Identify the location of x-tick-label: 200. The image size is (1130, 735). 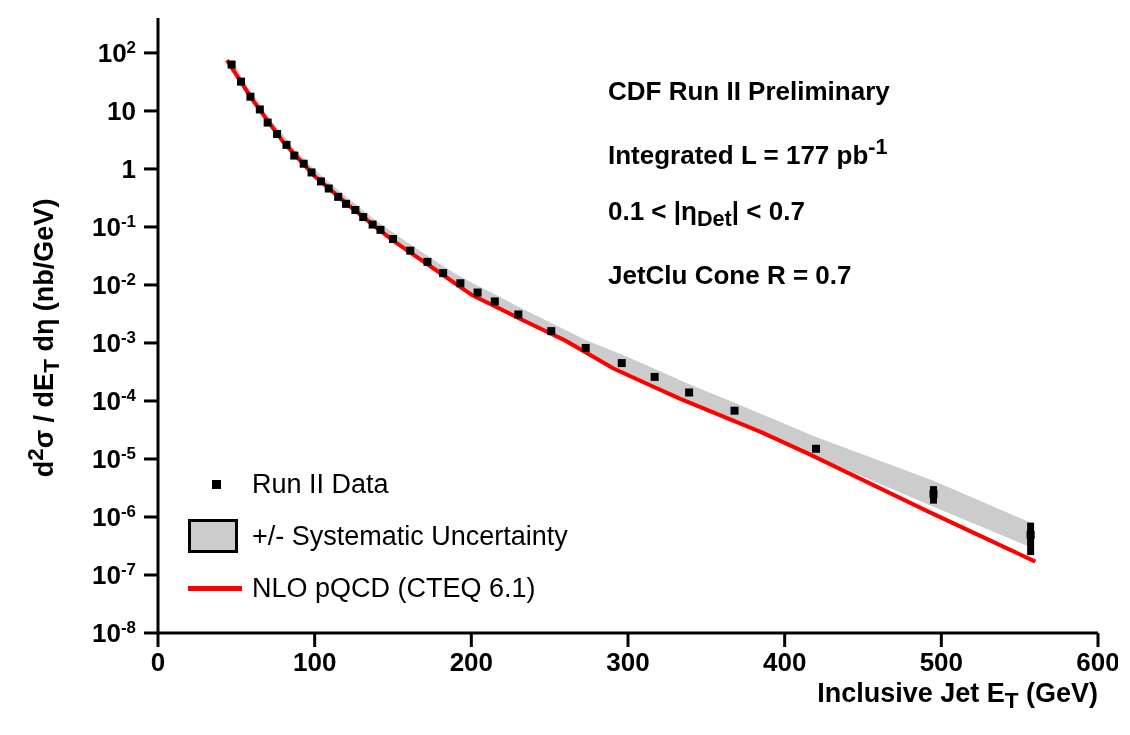
(471, 662).